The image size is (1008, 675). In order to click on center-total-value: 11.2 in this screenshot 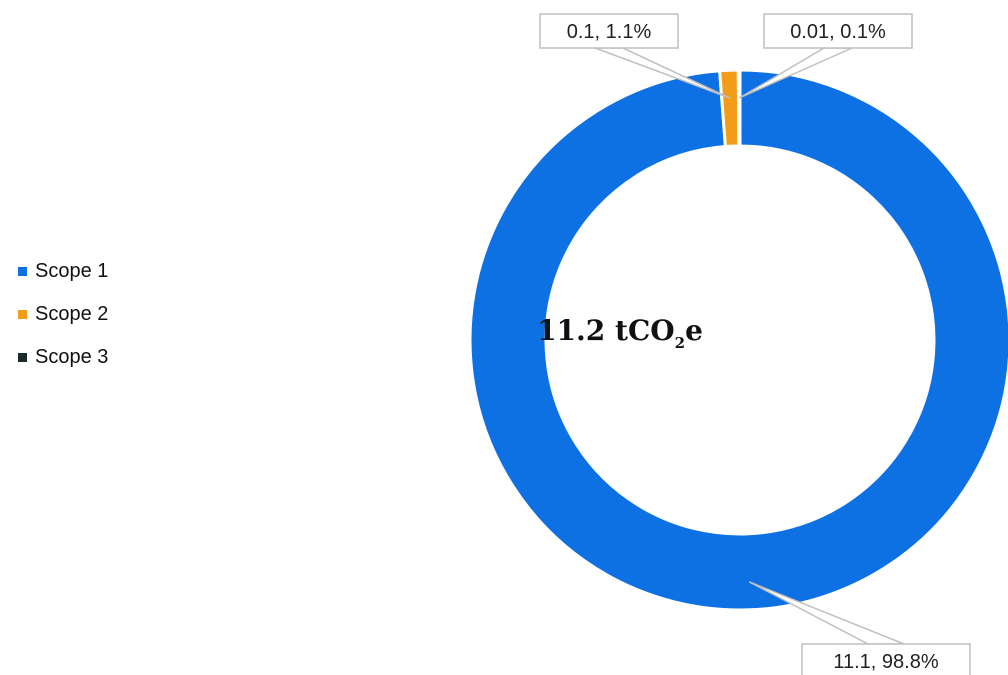, I will do `click(571, 330)`.